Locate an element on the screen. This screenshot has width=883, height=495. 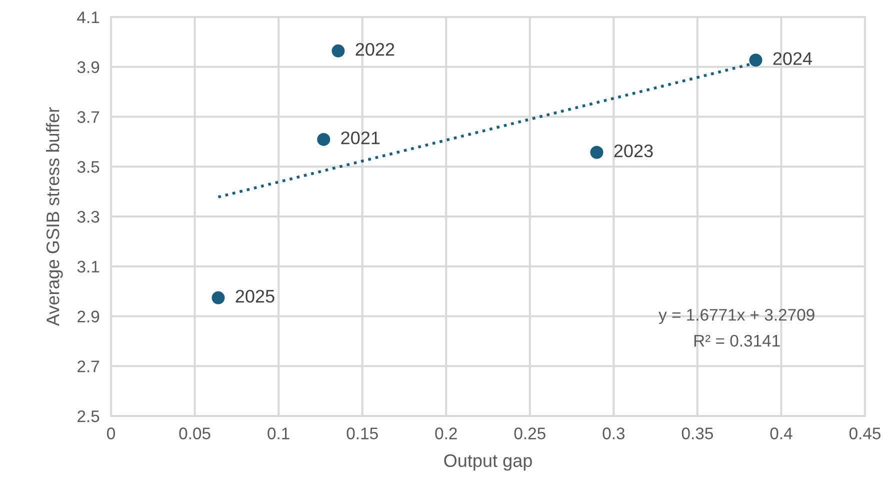
x-tick-label: 0.4 is located at coordinates (781, 434).